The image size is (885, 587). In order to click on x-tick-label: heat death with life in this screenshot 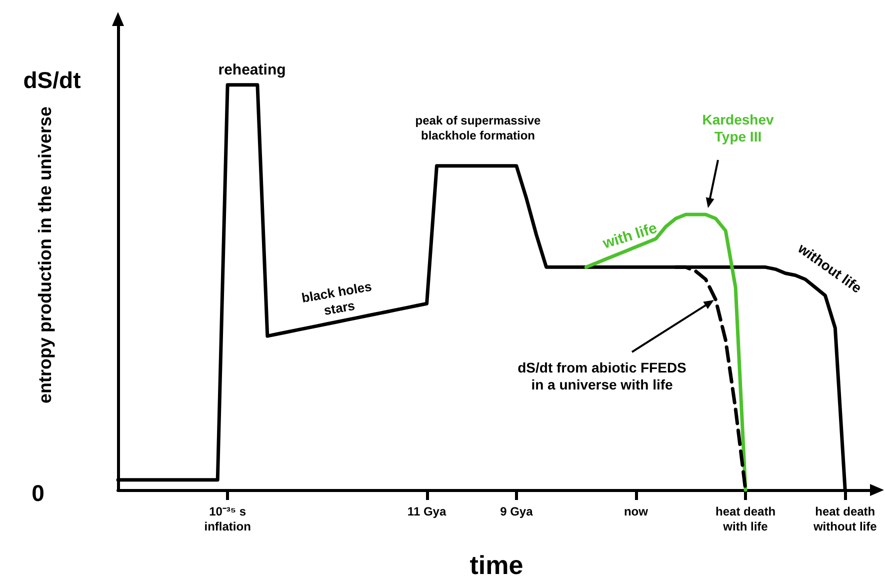, I will do `click(746, 519)`.